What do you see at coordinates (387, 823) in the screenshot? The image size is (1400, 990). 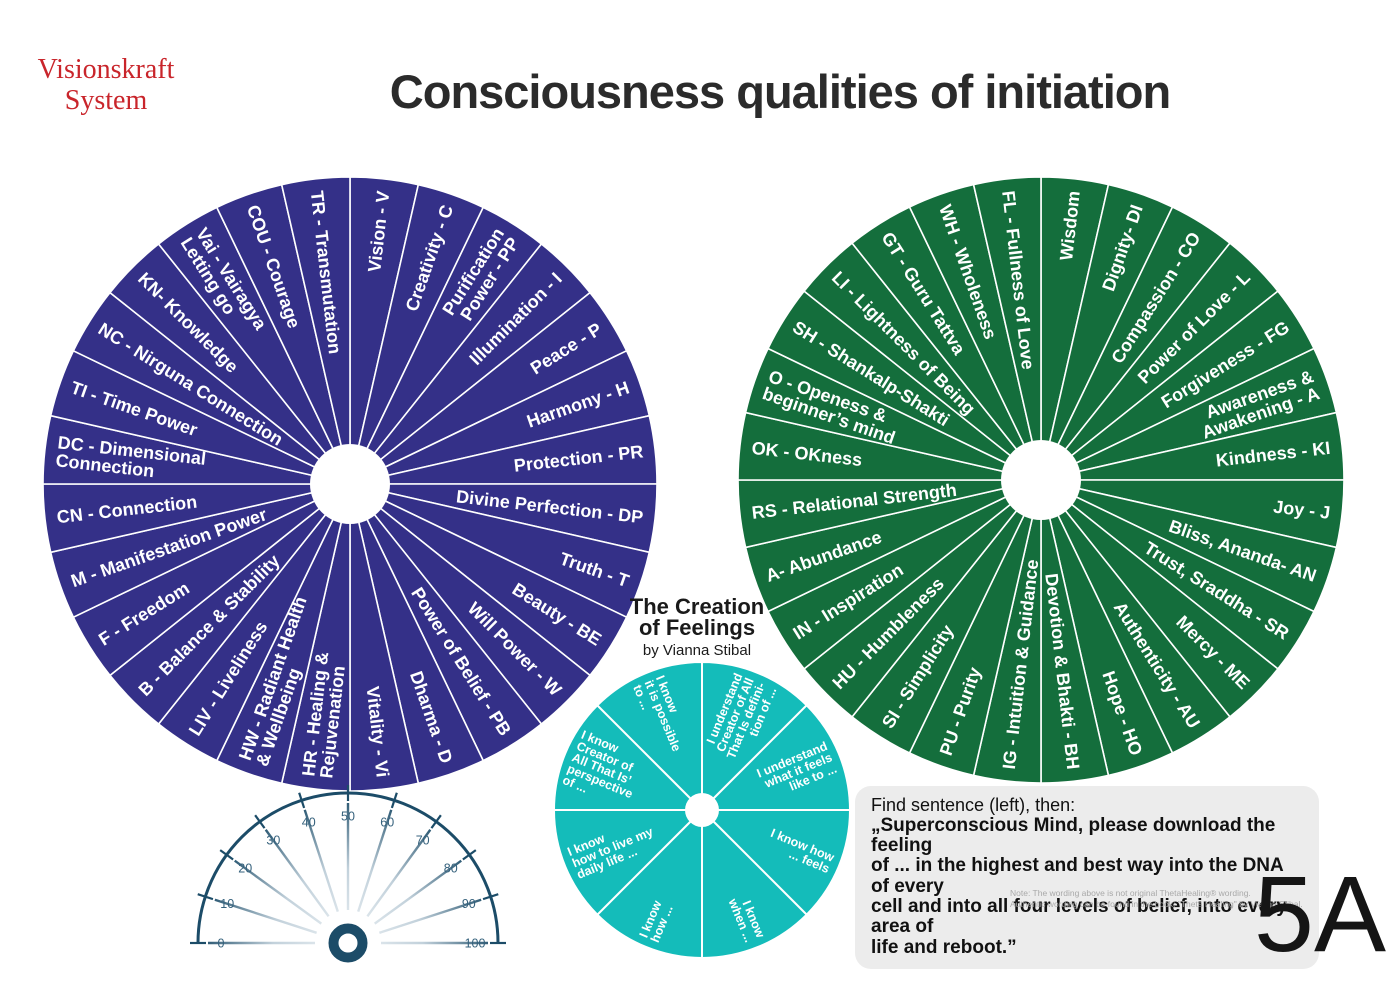 I see `svg-text: 60` at bounding box center [387, 823].